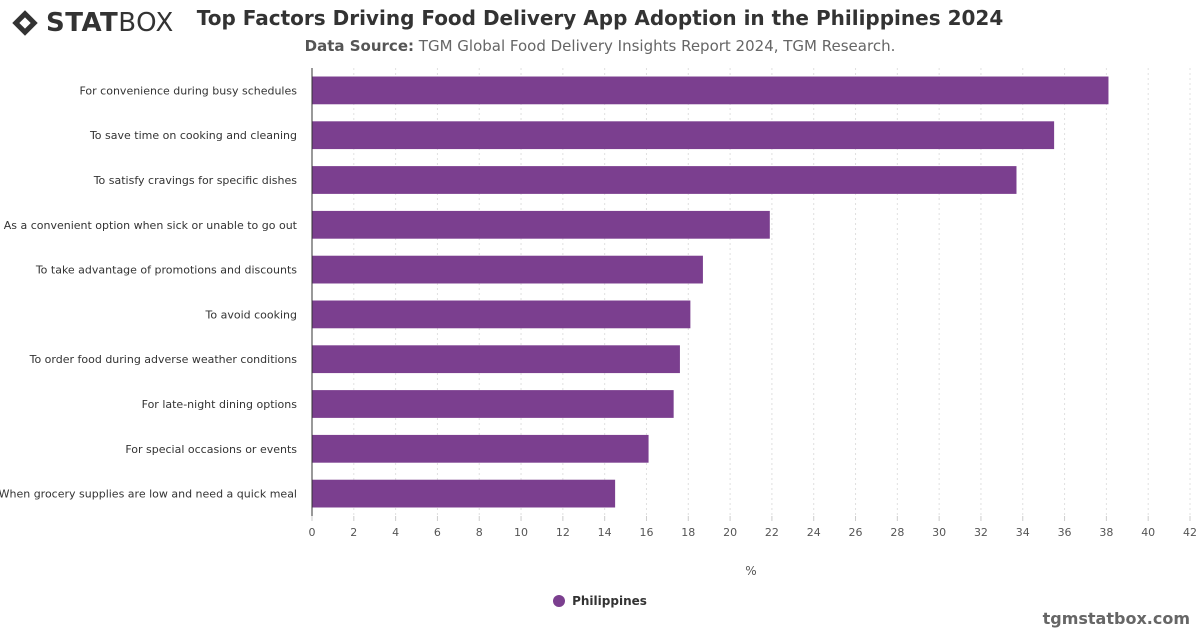  Describe the element at coordinates (605, 532) in the screenshot. I see `x-tick-label: 14` at that location.